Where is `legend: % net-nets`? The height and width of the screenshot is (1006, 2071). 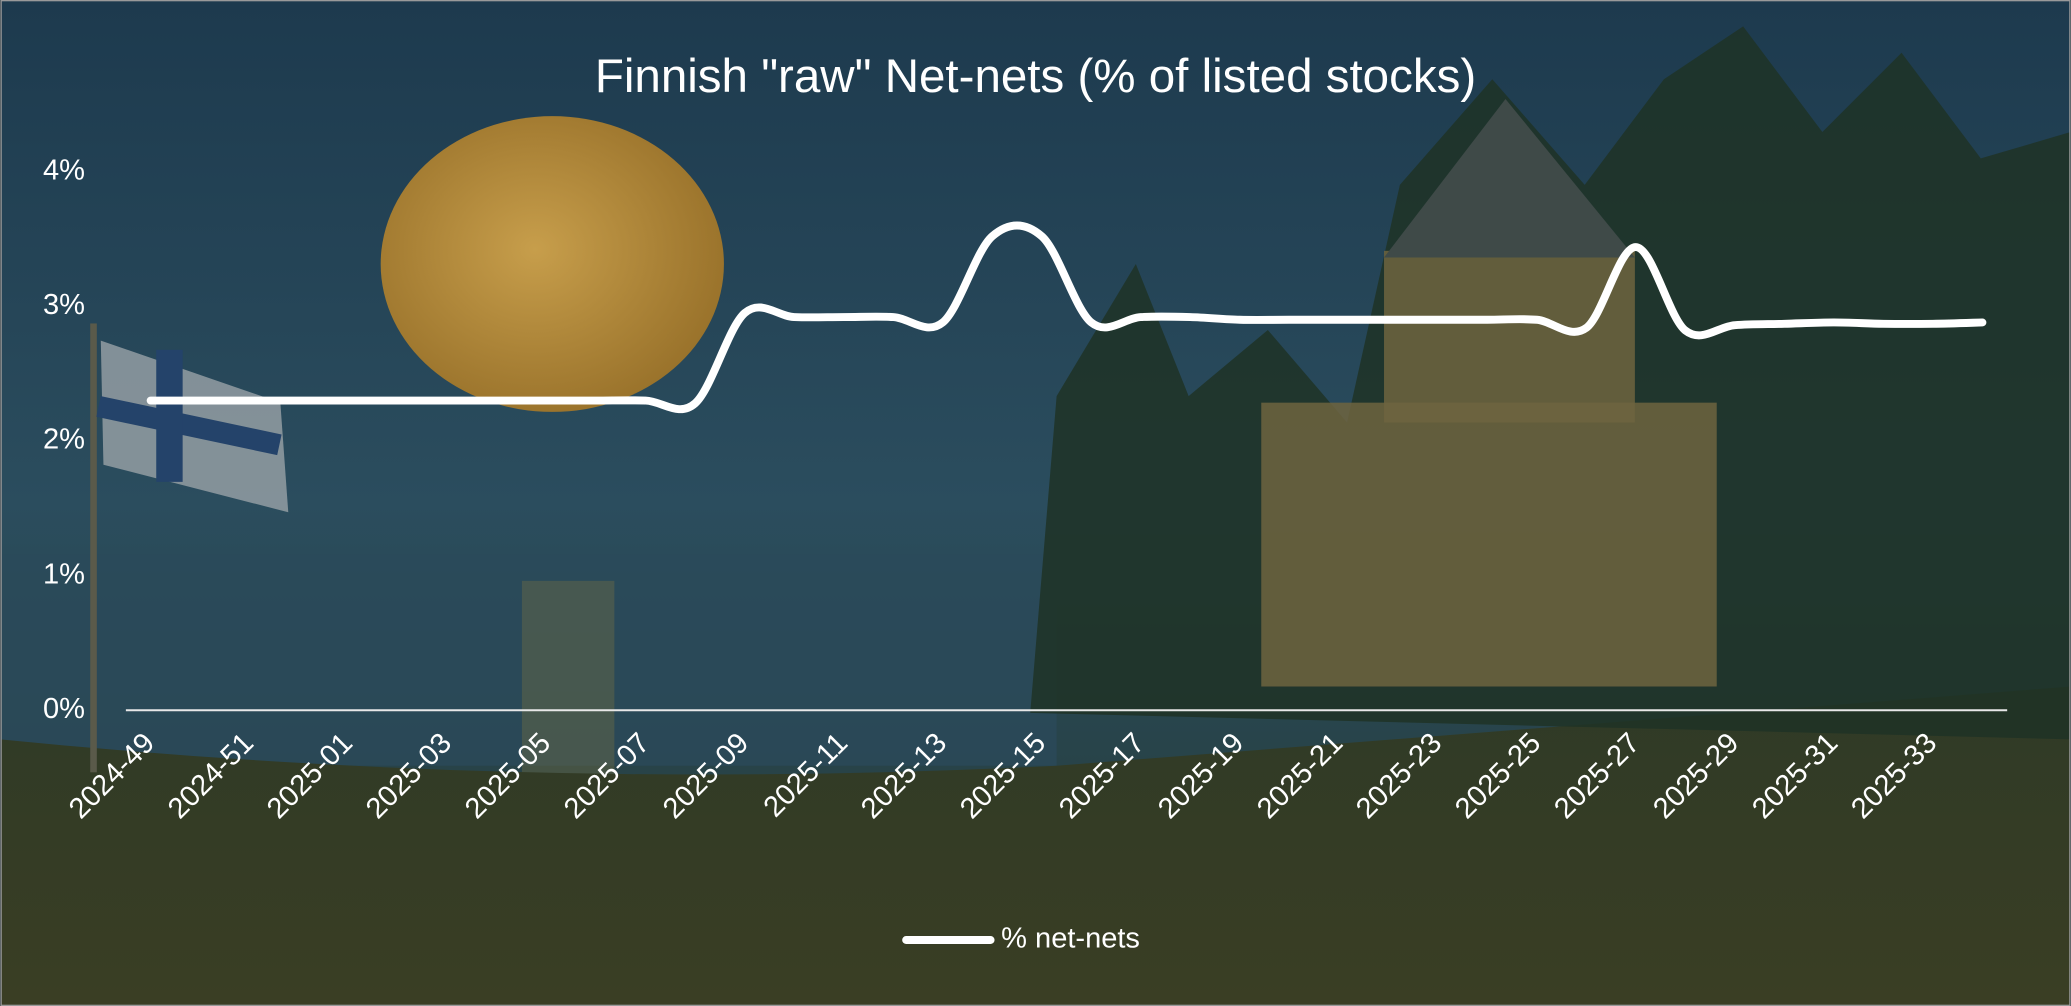 legend: % net-nets is located at coordinates (1021, 939).